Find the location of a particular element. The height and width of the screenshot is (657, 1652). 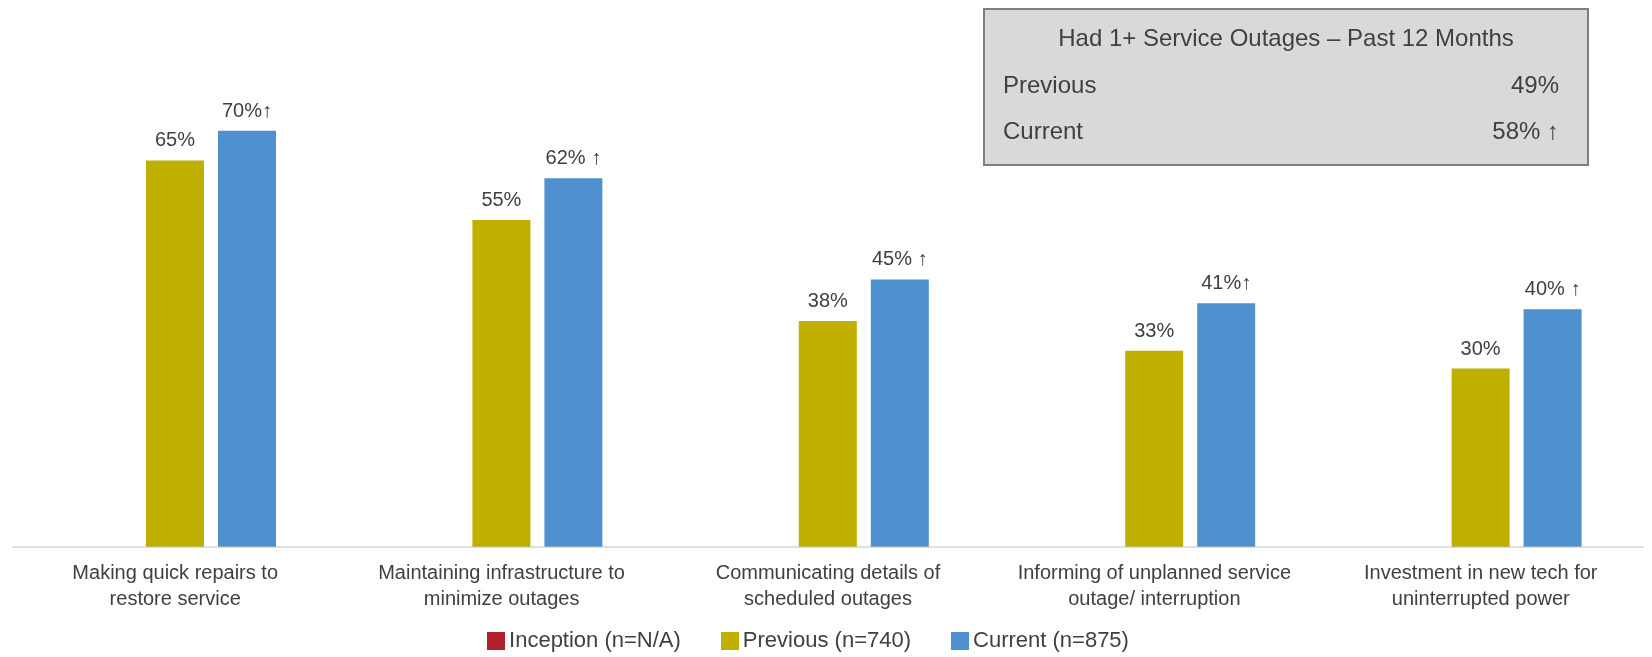

data-label: 65% is located at coordinates (175, 139).